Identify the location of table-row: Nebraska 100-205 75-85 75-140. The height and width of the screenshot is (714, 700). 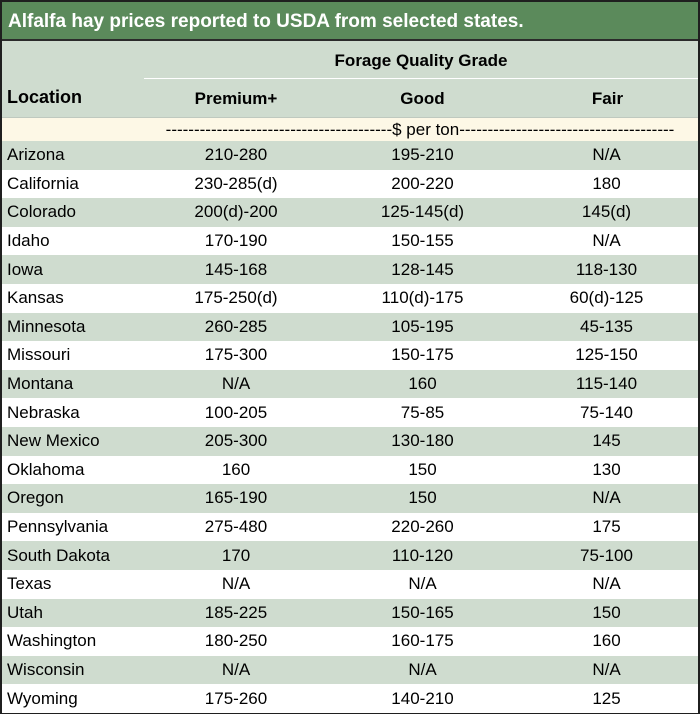
(350, 412).